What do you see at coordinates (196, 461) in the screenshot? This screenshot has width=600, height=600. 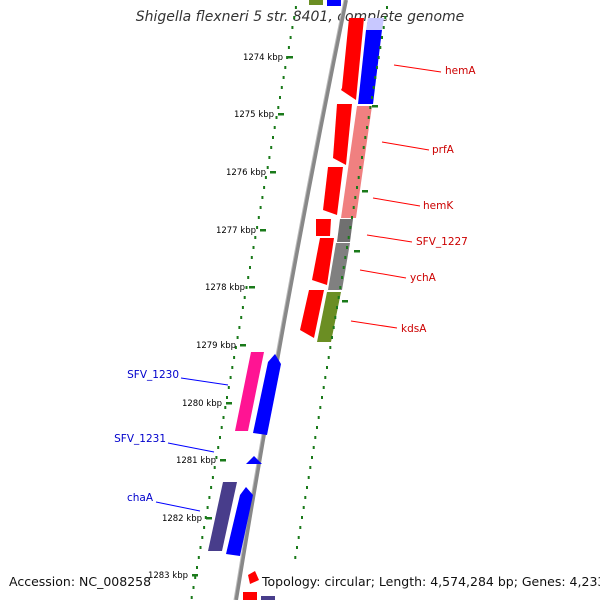 I see `kbp-tick-label: 1281 kbp` at bounding box center [196, 461].